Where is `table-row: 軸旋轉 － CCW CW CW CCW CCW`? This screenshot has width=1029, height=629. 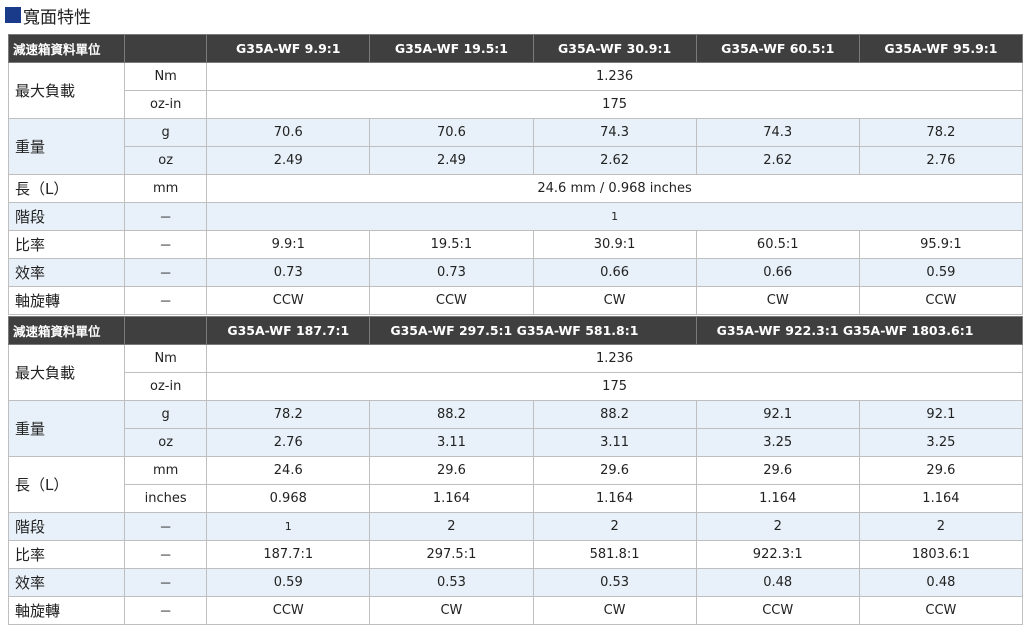
table-row: 軸旋轉 － CCW CW CW CCW CCW is located at coordinates (515, 610).